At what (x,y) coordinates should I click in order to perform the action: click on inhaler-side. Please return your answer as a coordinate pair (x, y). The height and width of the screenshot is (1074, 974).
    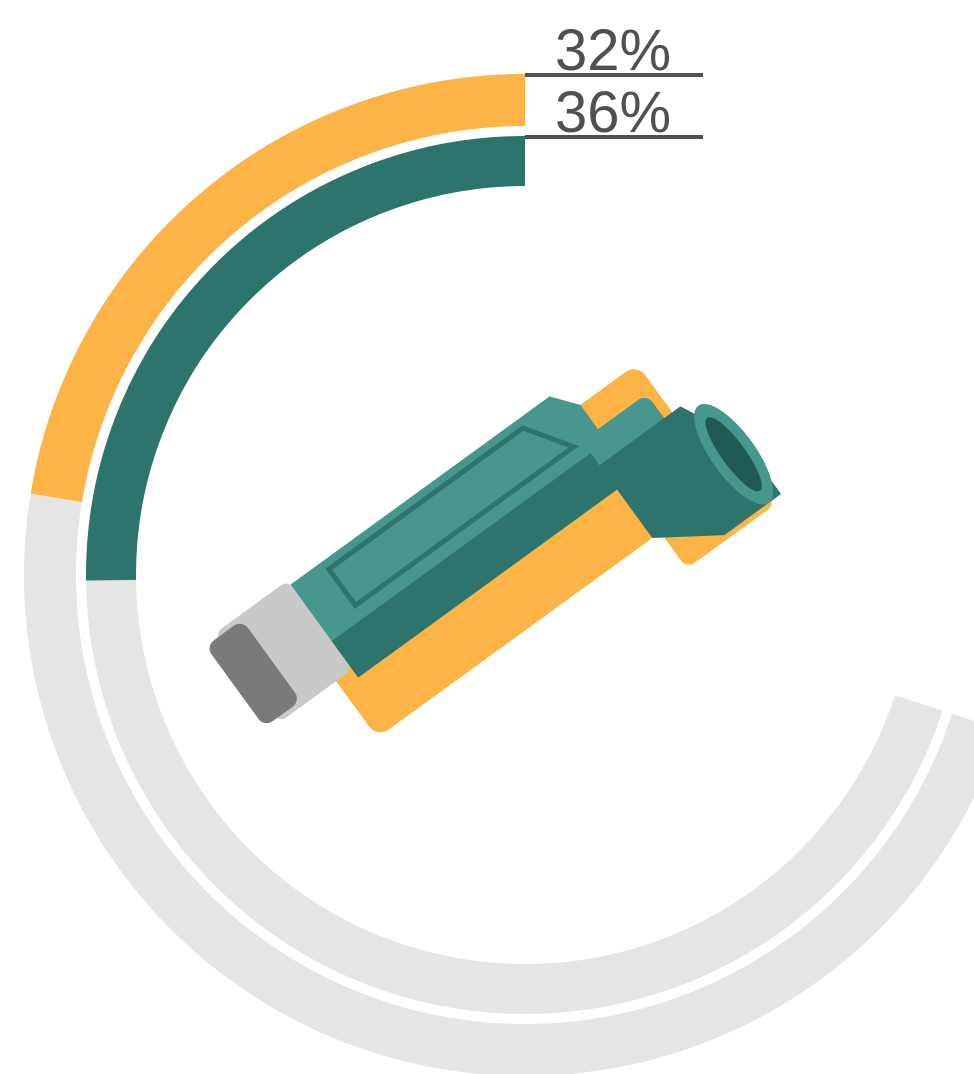
    Looking at the image, I should click on (482, 559).